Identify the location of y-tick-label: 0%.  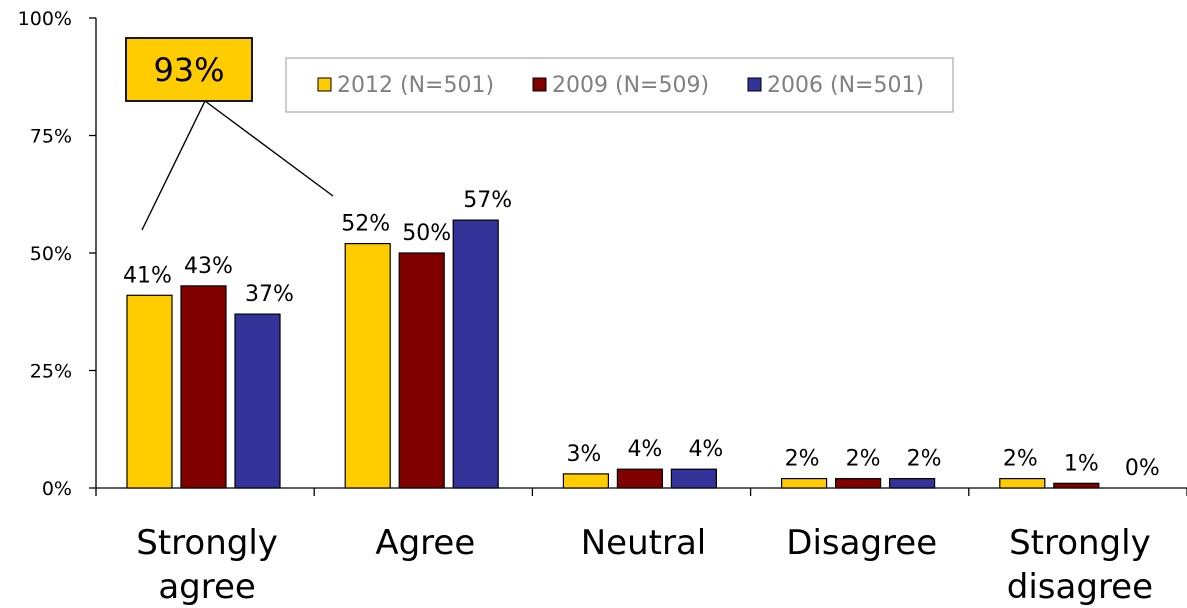
(57, 489).